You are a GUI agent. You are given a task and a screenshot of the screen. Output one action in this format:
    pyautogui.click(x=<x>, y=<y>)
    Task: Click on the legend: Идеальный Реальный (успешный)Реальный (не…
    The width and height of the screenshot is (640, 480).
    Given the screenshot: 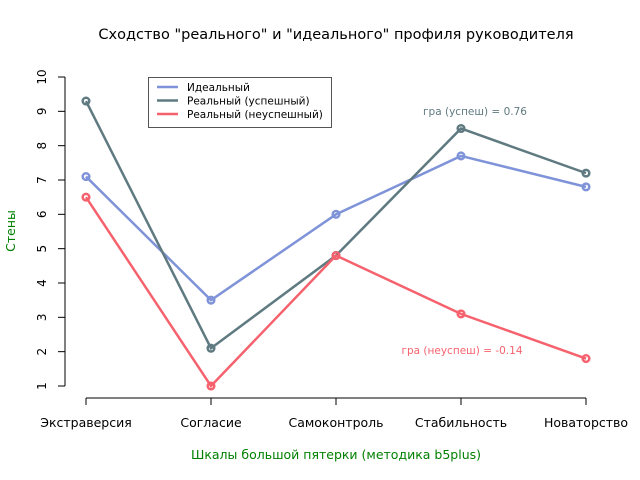 What is the action you would take?
    pyautogui.click(x=240, y=102)
    